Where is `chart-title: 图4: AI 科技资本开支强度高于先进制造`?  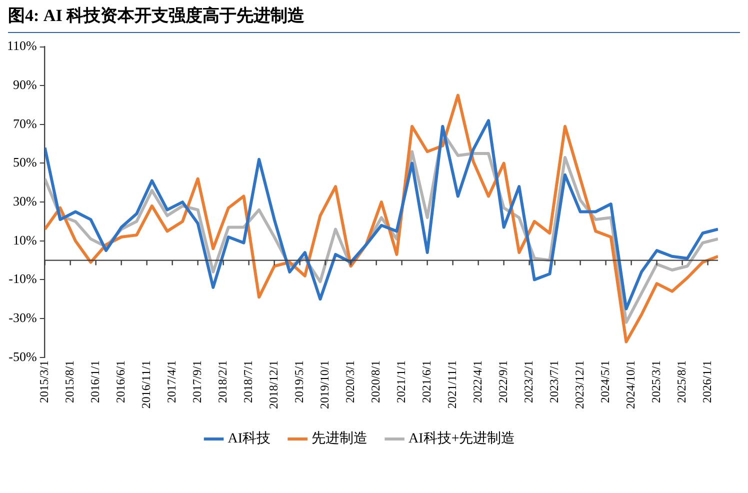
chart-title: 图4: AI 科技资本开支强度高于先进制造 is located at coordinates (374, 18).